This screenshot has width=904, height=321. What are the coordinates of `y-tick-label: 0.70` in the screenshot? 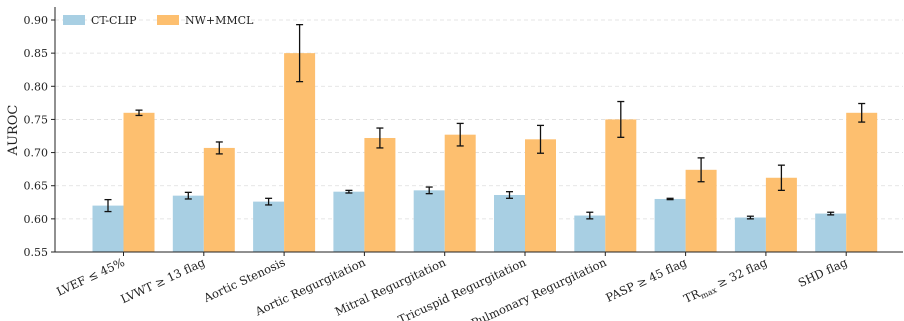 It's located at (36, 153).